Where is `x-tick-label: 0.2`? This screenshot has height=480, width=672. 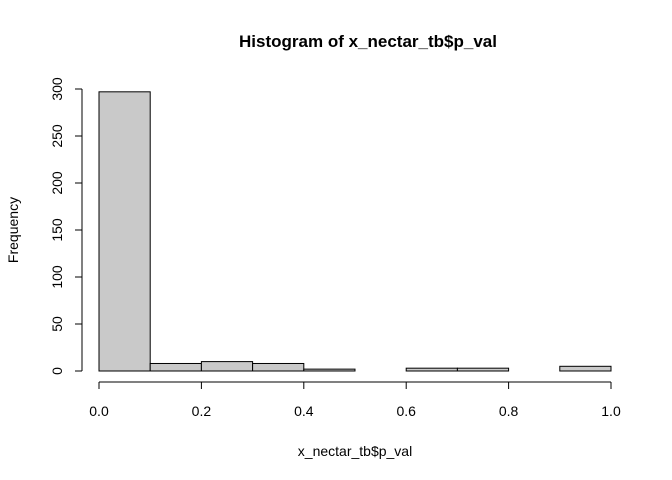
x-tick-label: 0.2 is located at coordinates (202, 411).